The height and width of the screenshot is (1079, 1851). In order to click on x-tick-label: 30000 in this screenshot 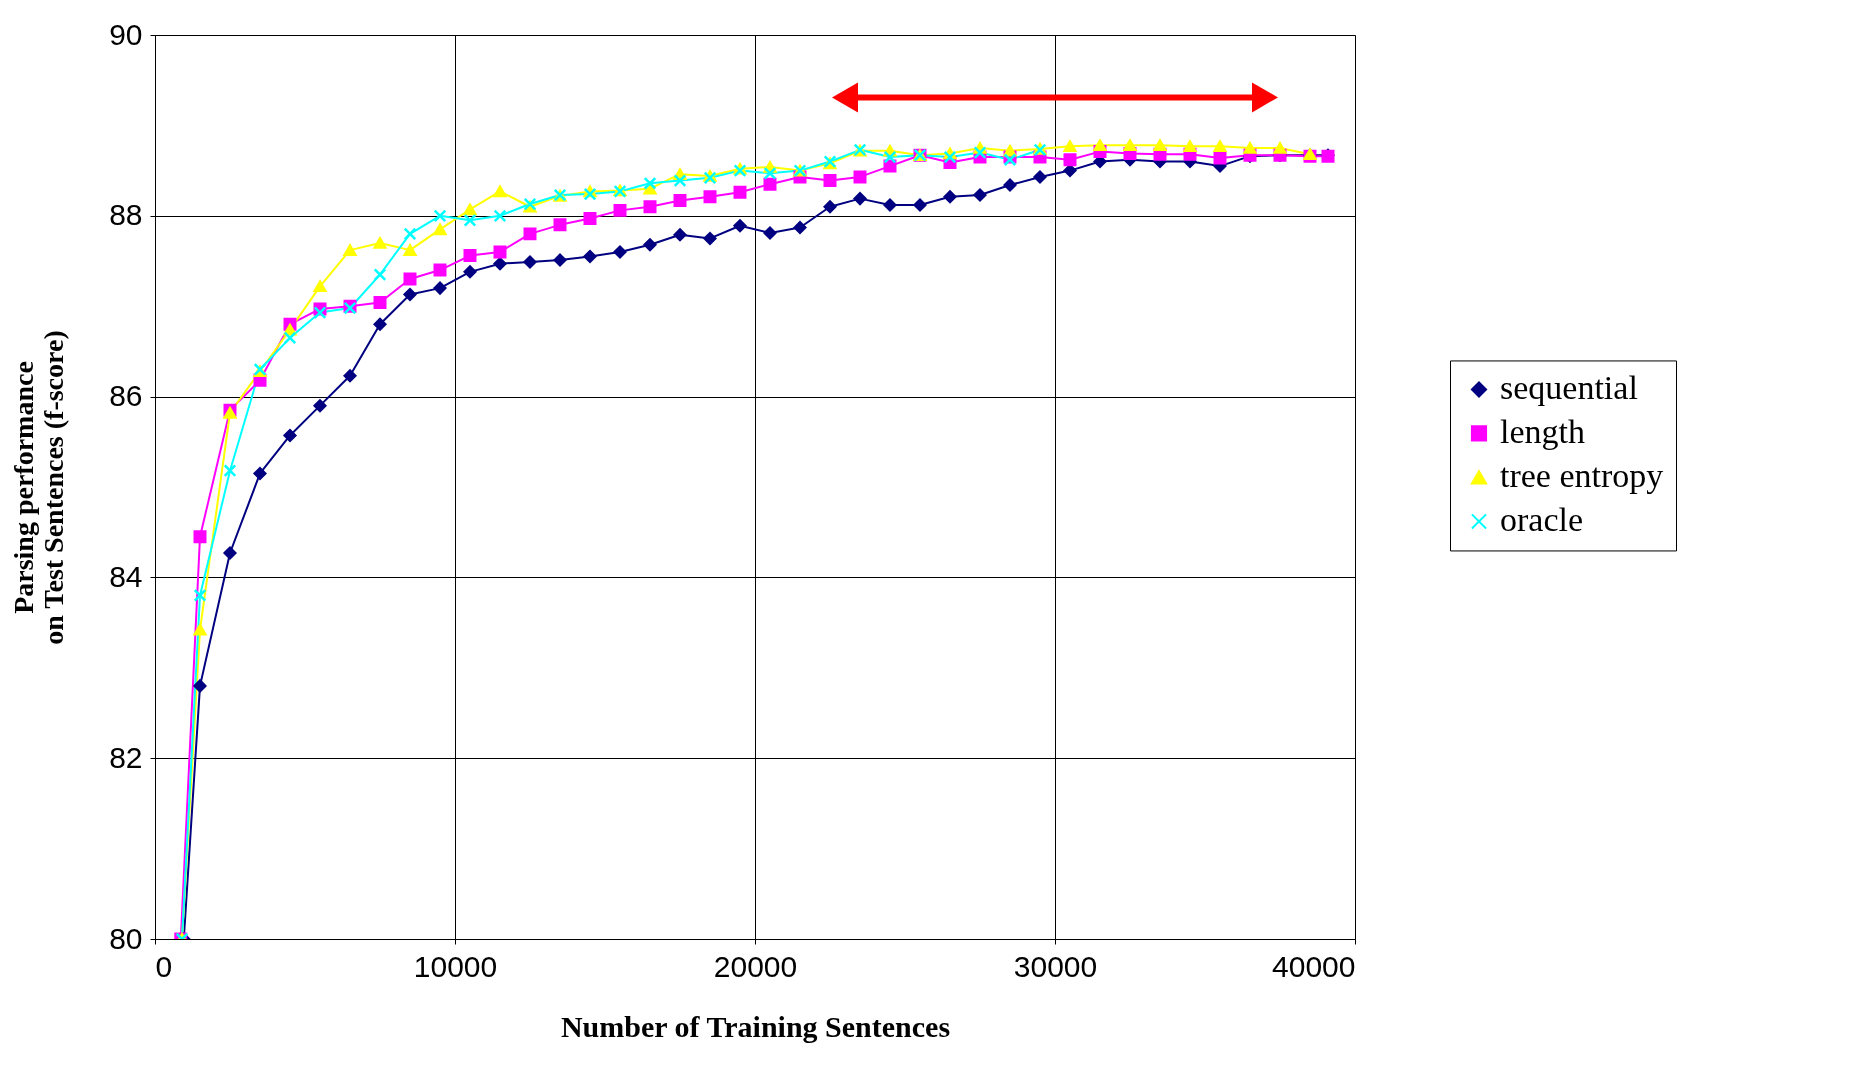, I will do `click(1055, 966)`.